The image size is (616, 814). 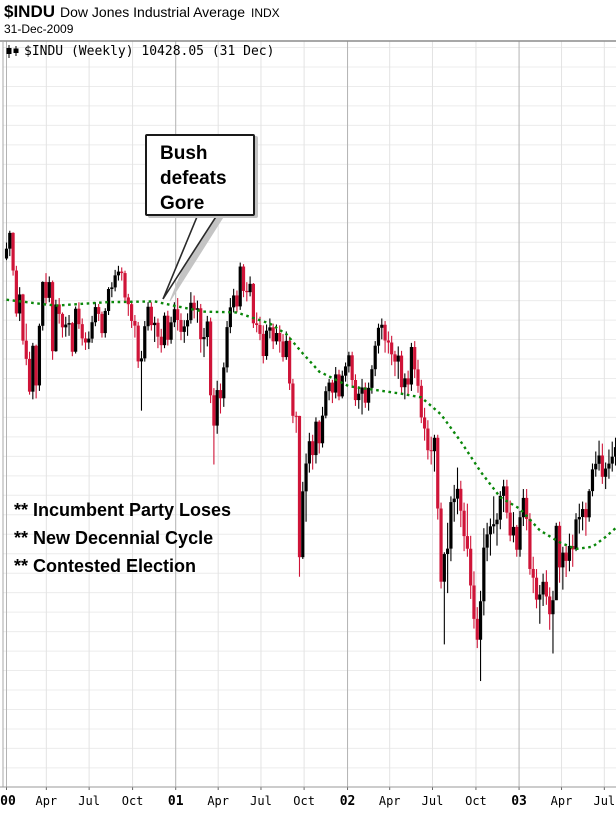 What do you see at coordinates (193, 178) in the screenshot?
I see `callout-line: defeats` at bounding box center [193, 178].